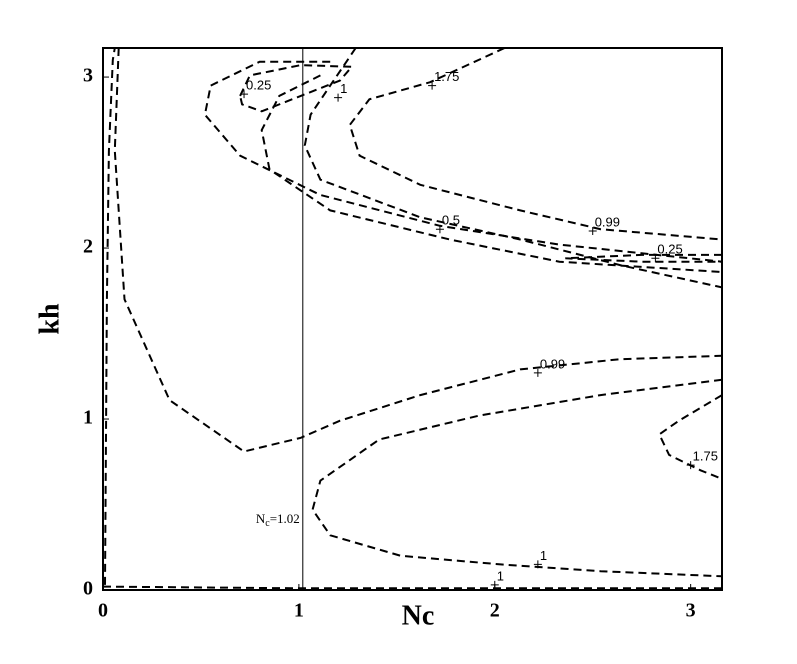  What do you see at coordinates (691, 611) in the screenshot?
I see `x-tick-label: 3` at bounding box center [691, 611].